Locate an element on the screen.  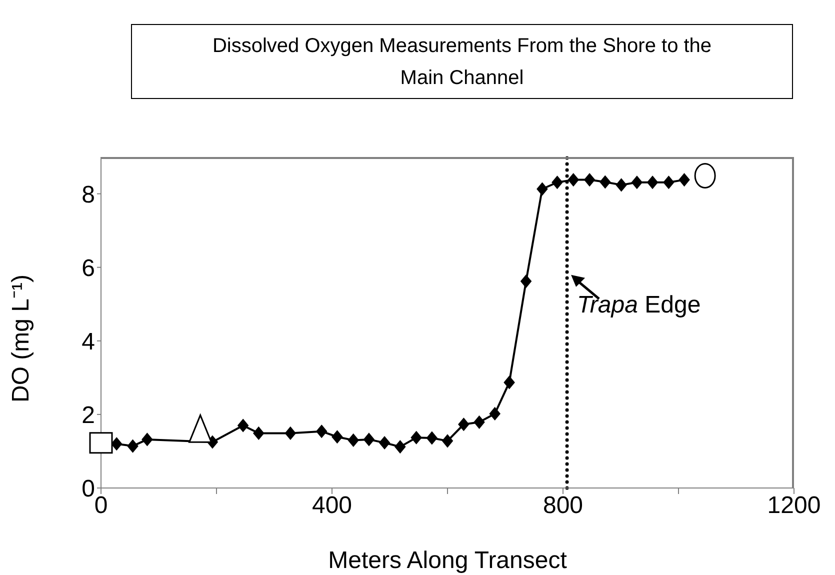
x-axis-title: Meters Along Transect is located at coordinates (448, 560).